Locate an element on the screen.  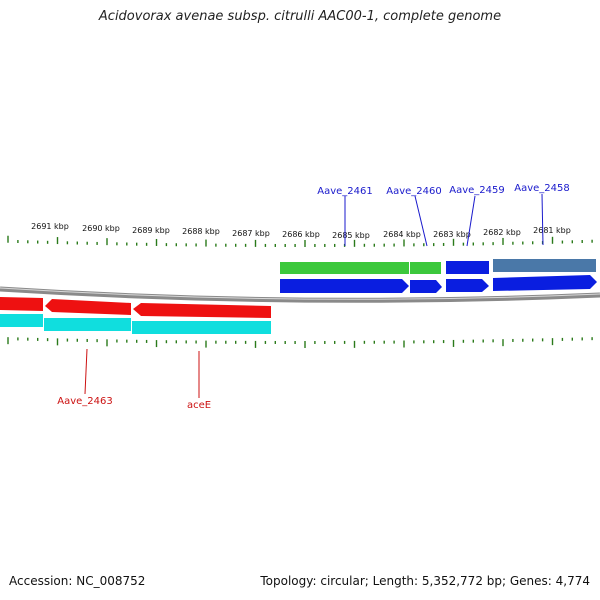
genome-backbone is located at coordinates (300, 294).